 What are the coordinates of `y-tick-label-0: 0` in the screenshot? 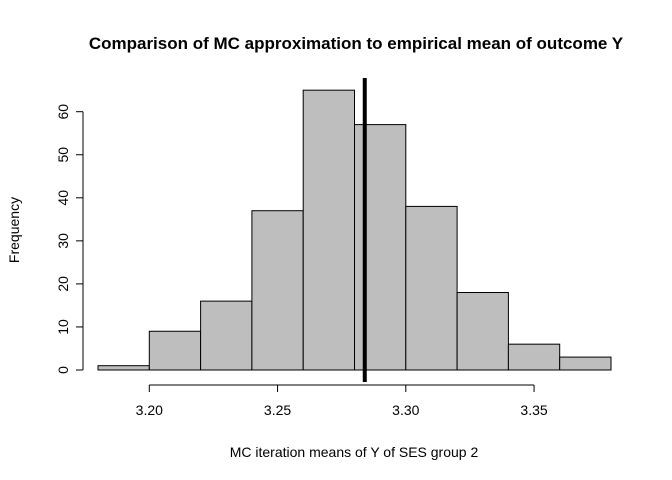 It's located at (63, 370).